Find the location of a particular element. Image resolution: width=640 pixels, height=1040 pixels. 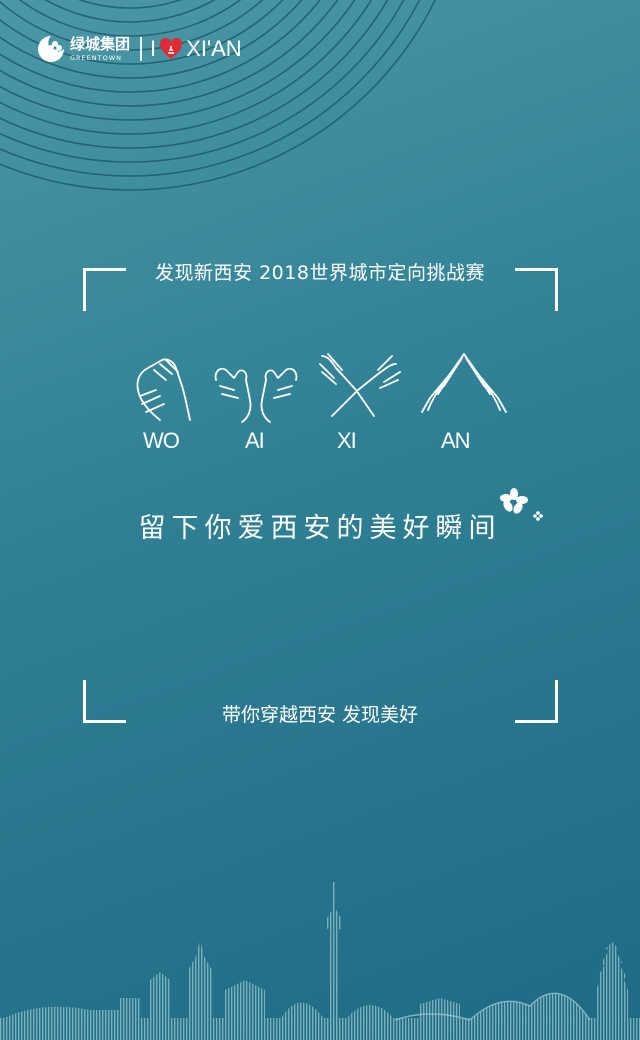

clasped-hands-icon is located at coordinates (163, 389).